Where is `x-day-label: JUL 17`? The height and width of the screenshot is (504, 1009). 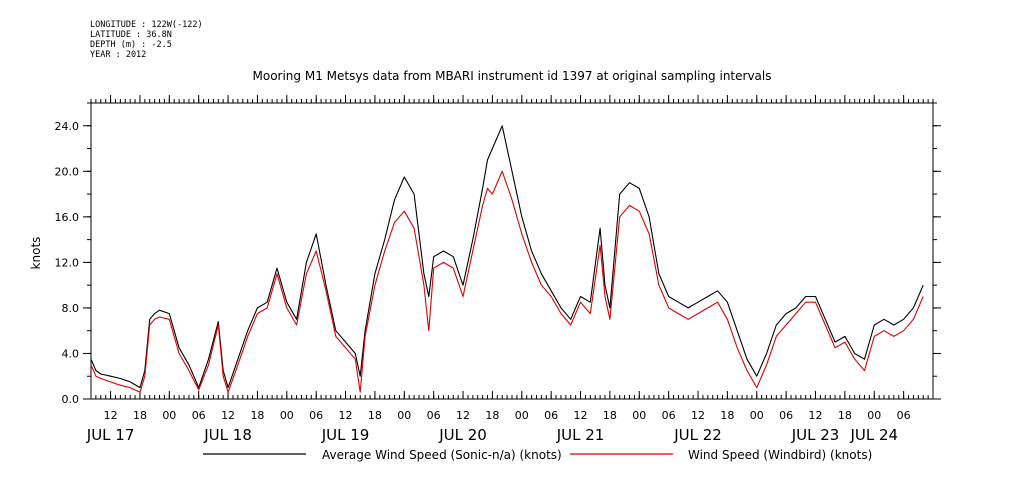 x-day-label: JUL 17 is located at coordinates (110, 435).